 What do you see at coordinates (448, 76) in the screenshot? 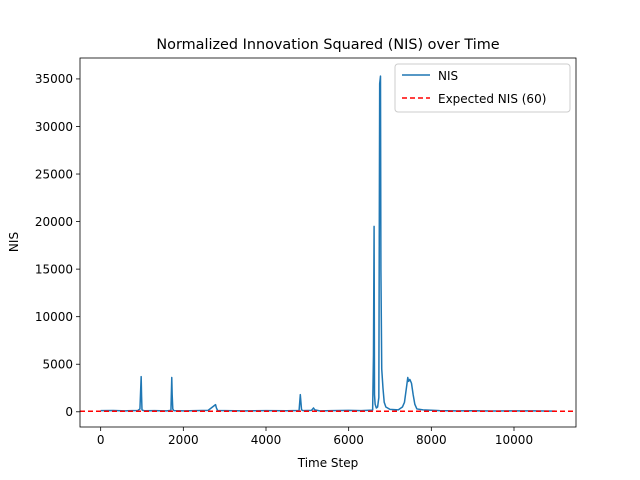
I see `legend-label-nis: NIS` at bounding box center [448, 76].